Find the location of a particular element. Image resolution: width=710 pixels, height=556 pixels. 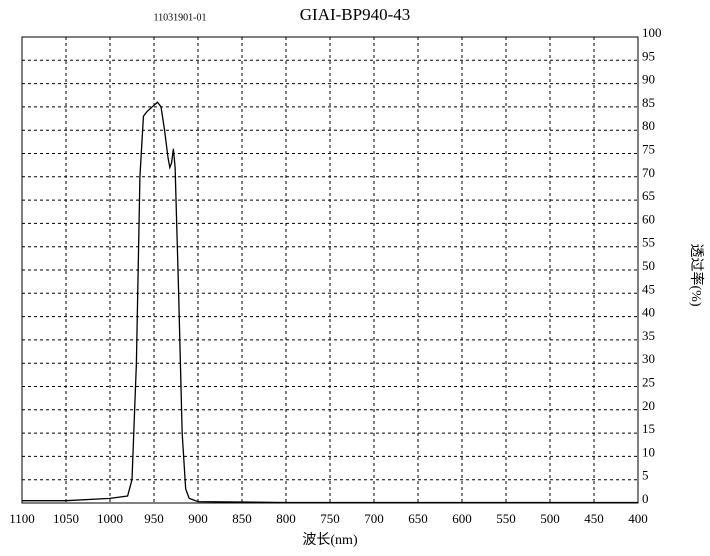

y-tick-label: 20 is located at coordinates (648, 405).